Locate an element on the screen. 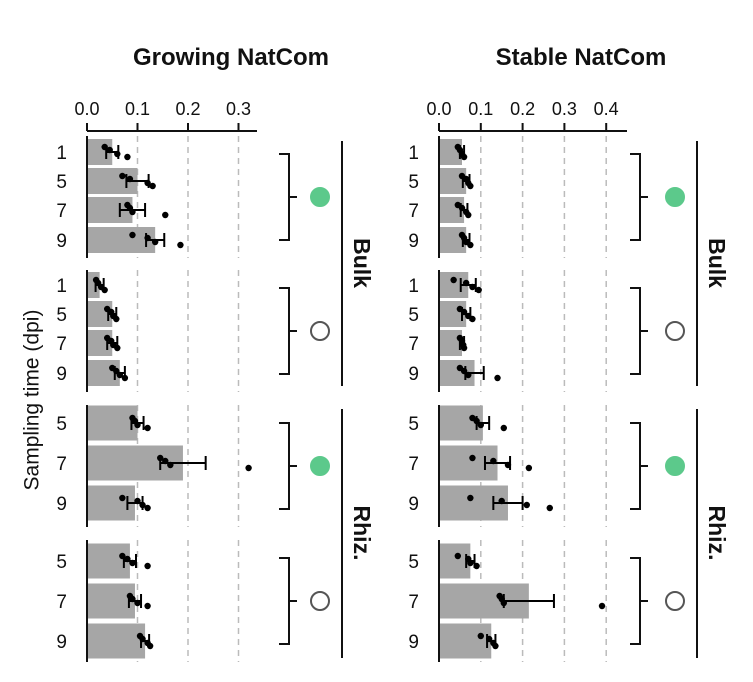 Image resolution: width=753 pixels, height=682 pixels. x-tick-label: 0.1 is located at coordinates (480, 109).